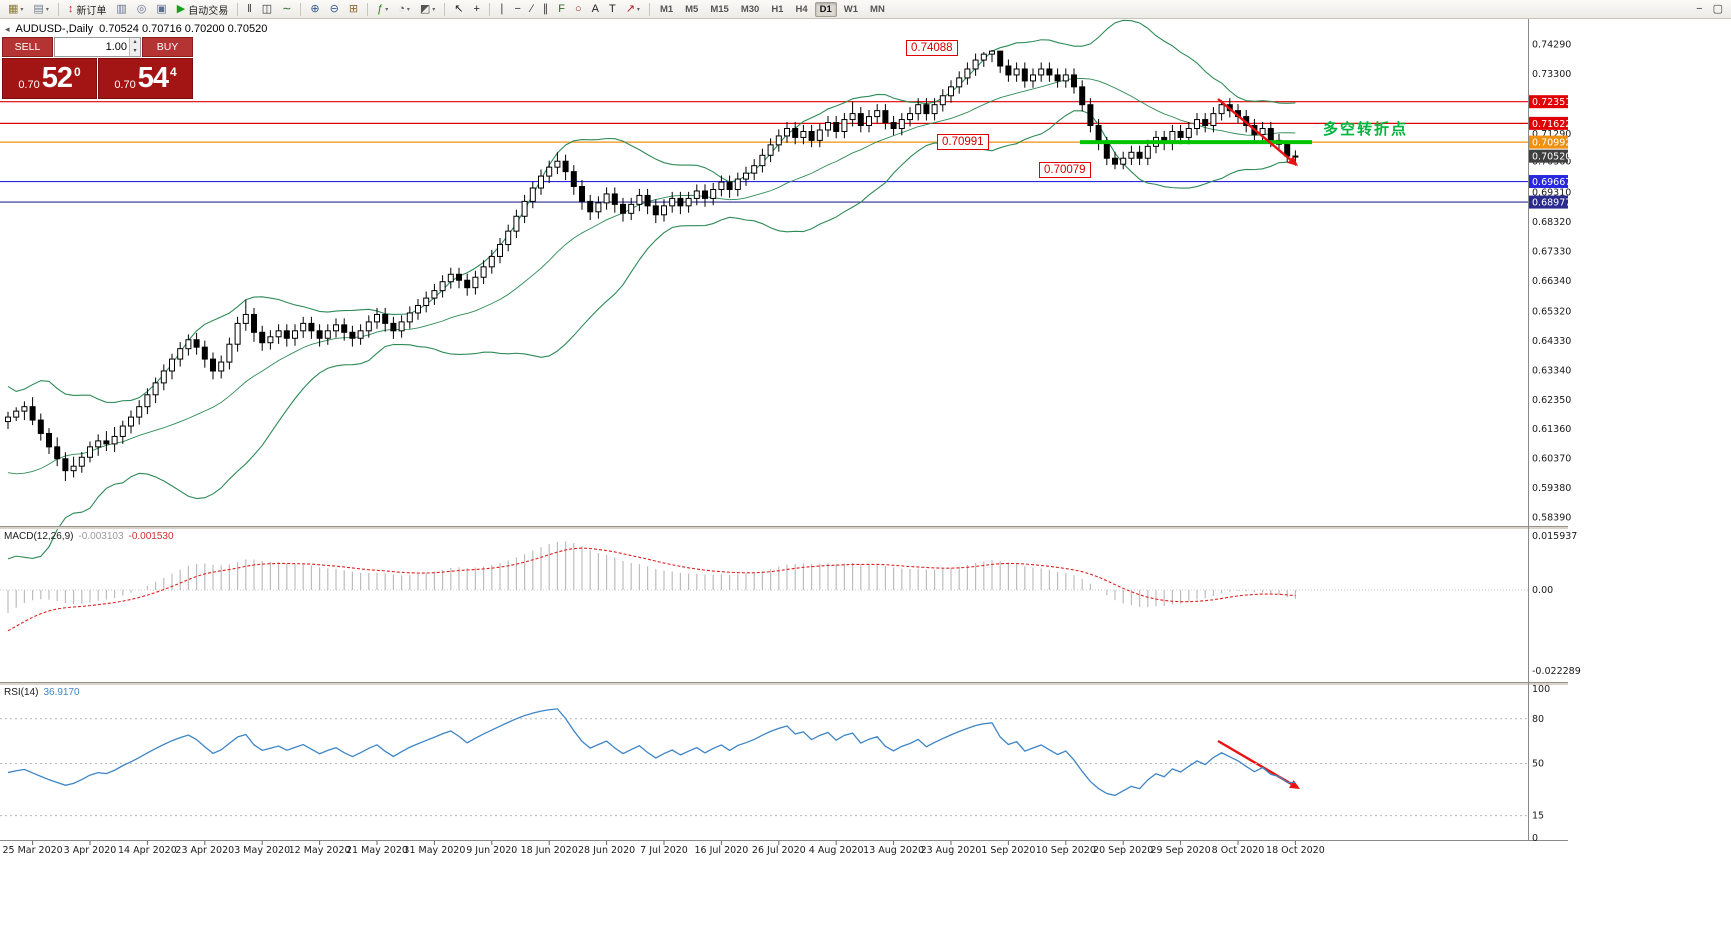 This screenshot has width=1731, height=944. What do you see at coordinates (202, 9) in the screenshot?
I see `autotrading-button: ▶ 自动交易` at bounding box center [202, 9].